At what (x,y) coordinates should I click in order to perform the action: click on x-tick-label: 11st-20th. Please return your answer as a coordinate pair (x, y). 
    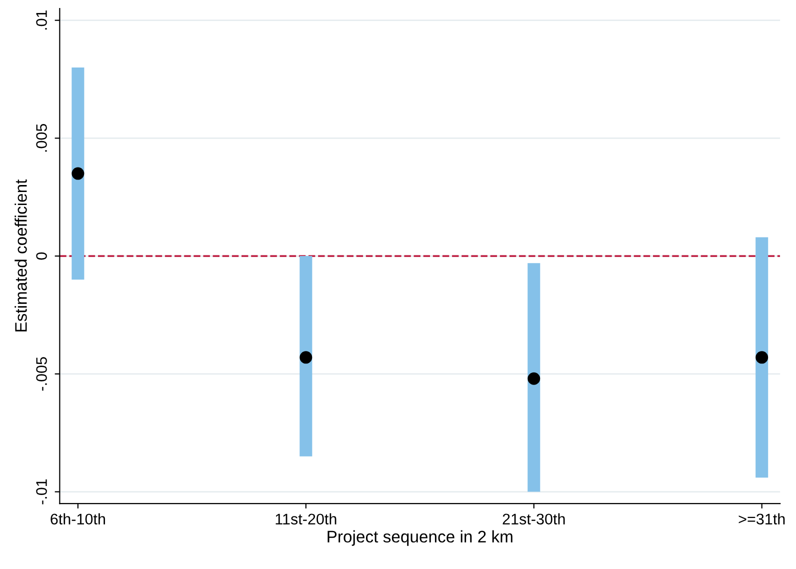
    Looking at the image, I should click on (306, 519).